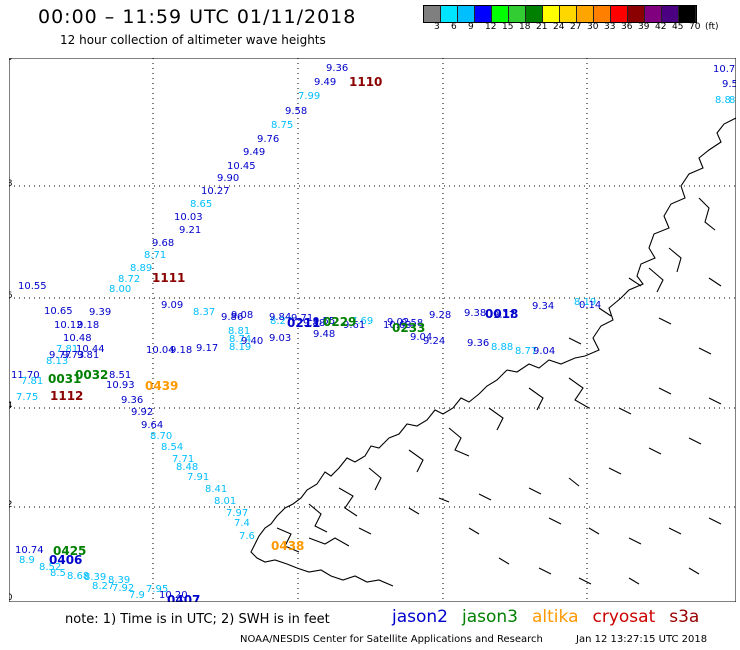 This screenshot has height=650, width=740. I want to click on wave-height-value: 8.39, so click(95, 577).